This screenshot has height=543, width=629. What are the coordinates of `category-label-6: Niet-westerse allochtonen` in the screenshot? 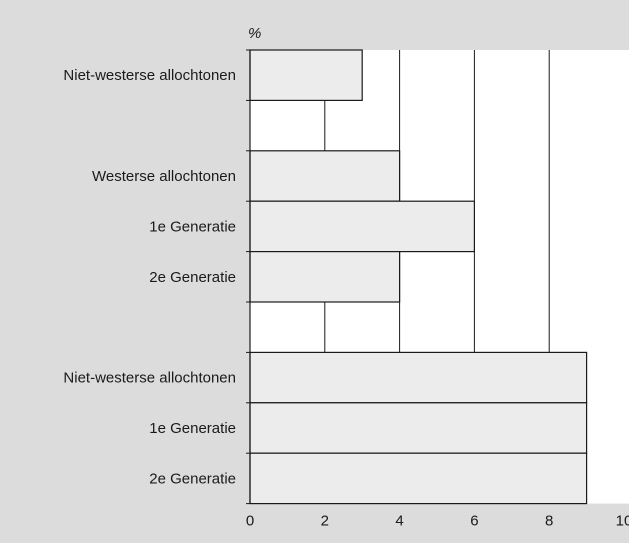 It's located at (149, 378).